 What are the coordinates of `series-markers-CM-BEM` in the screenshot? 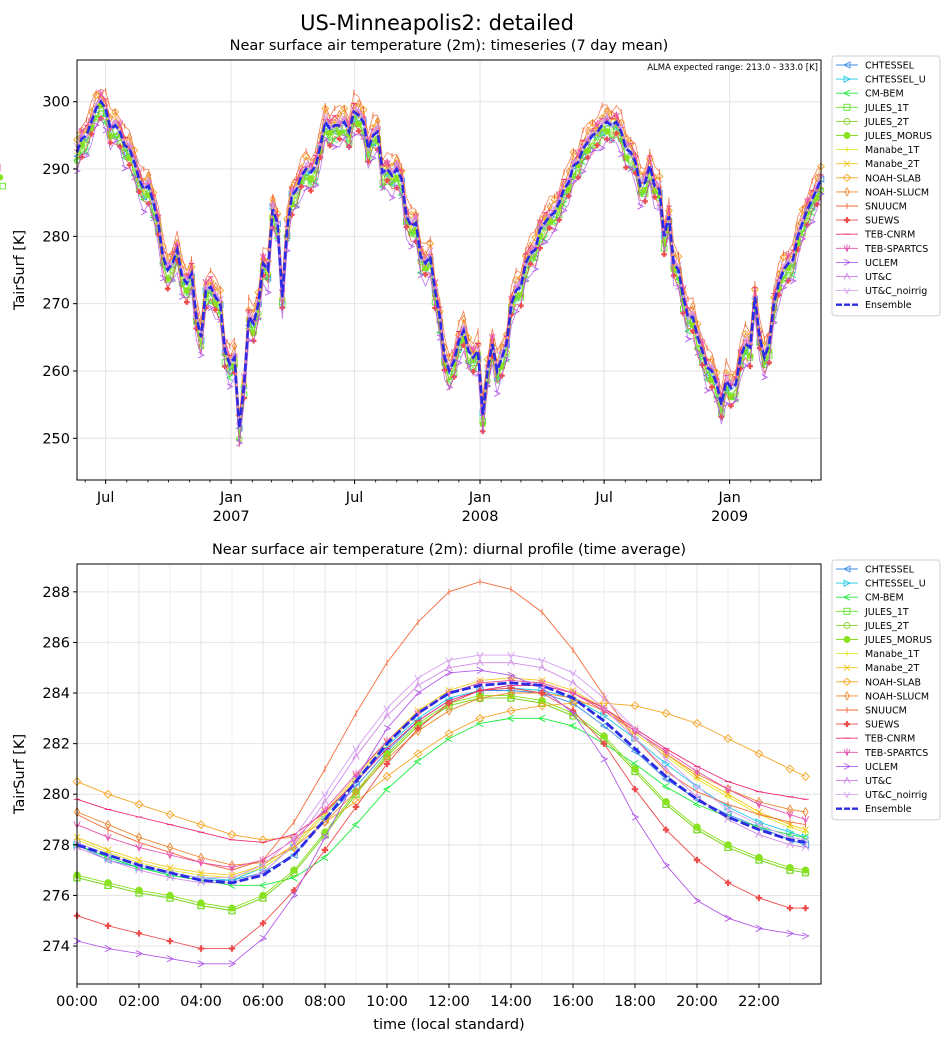 It's located at (440, 801).